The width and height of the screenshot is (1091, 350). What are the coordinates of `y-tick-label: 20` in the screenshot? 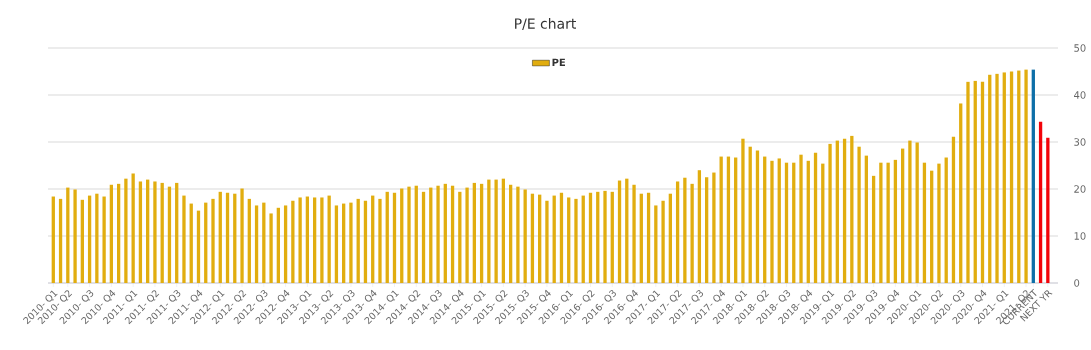 It's located at (1080, 189).